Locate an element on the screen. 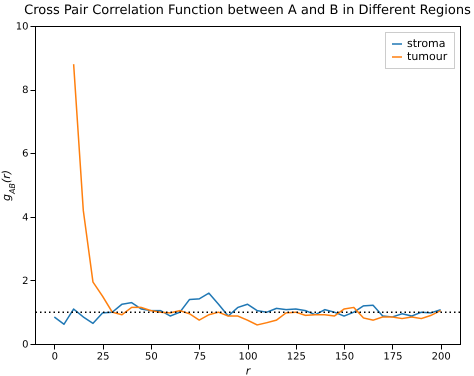  y-tick-label: 0 is located at coordinates (25, 345).